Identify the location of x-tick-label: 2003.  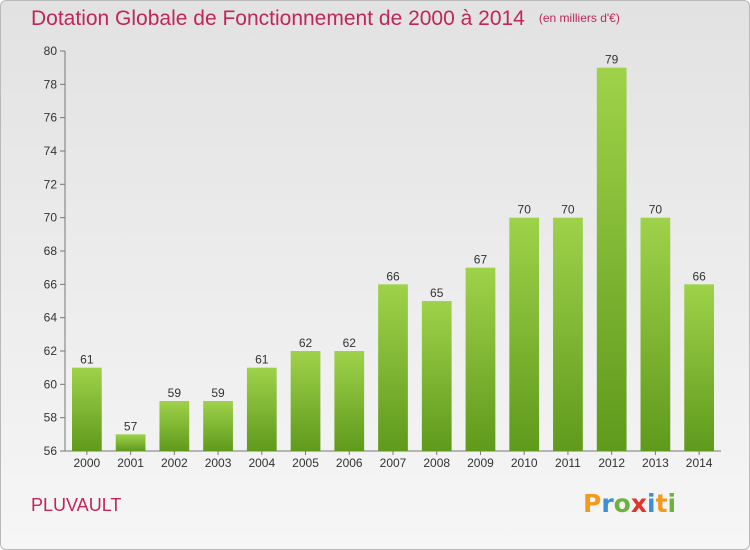
(218, 463).